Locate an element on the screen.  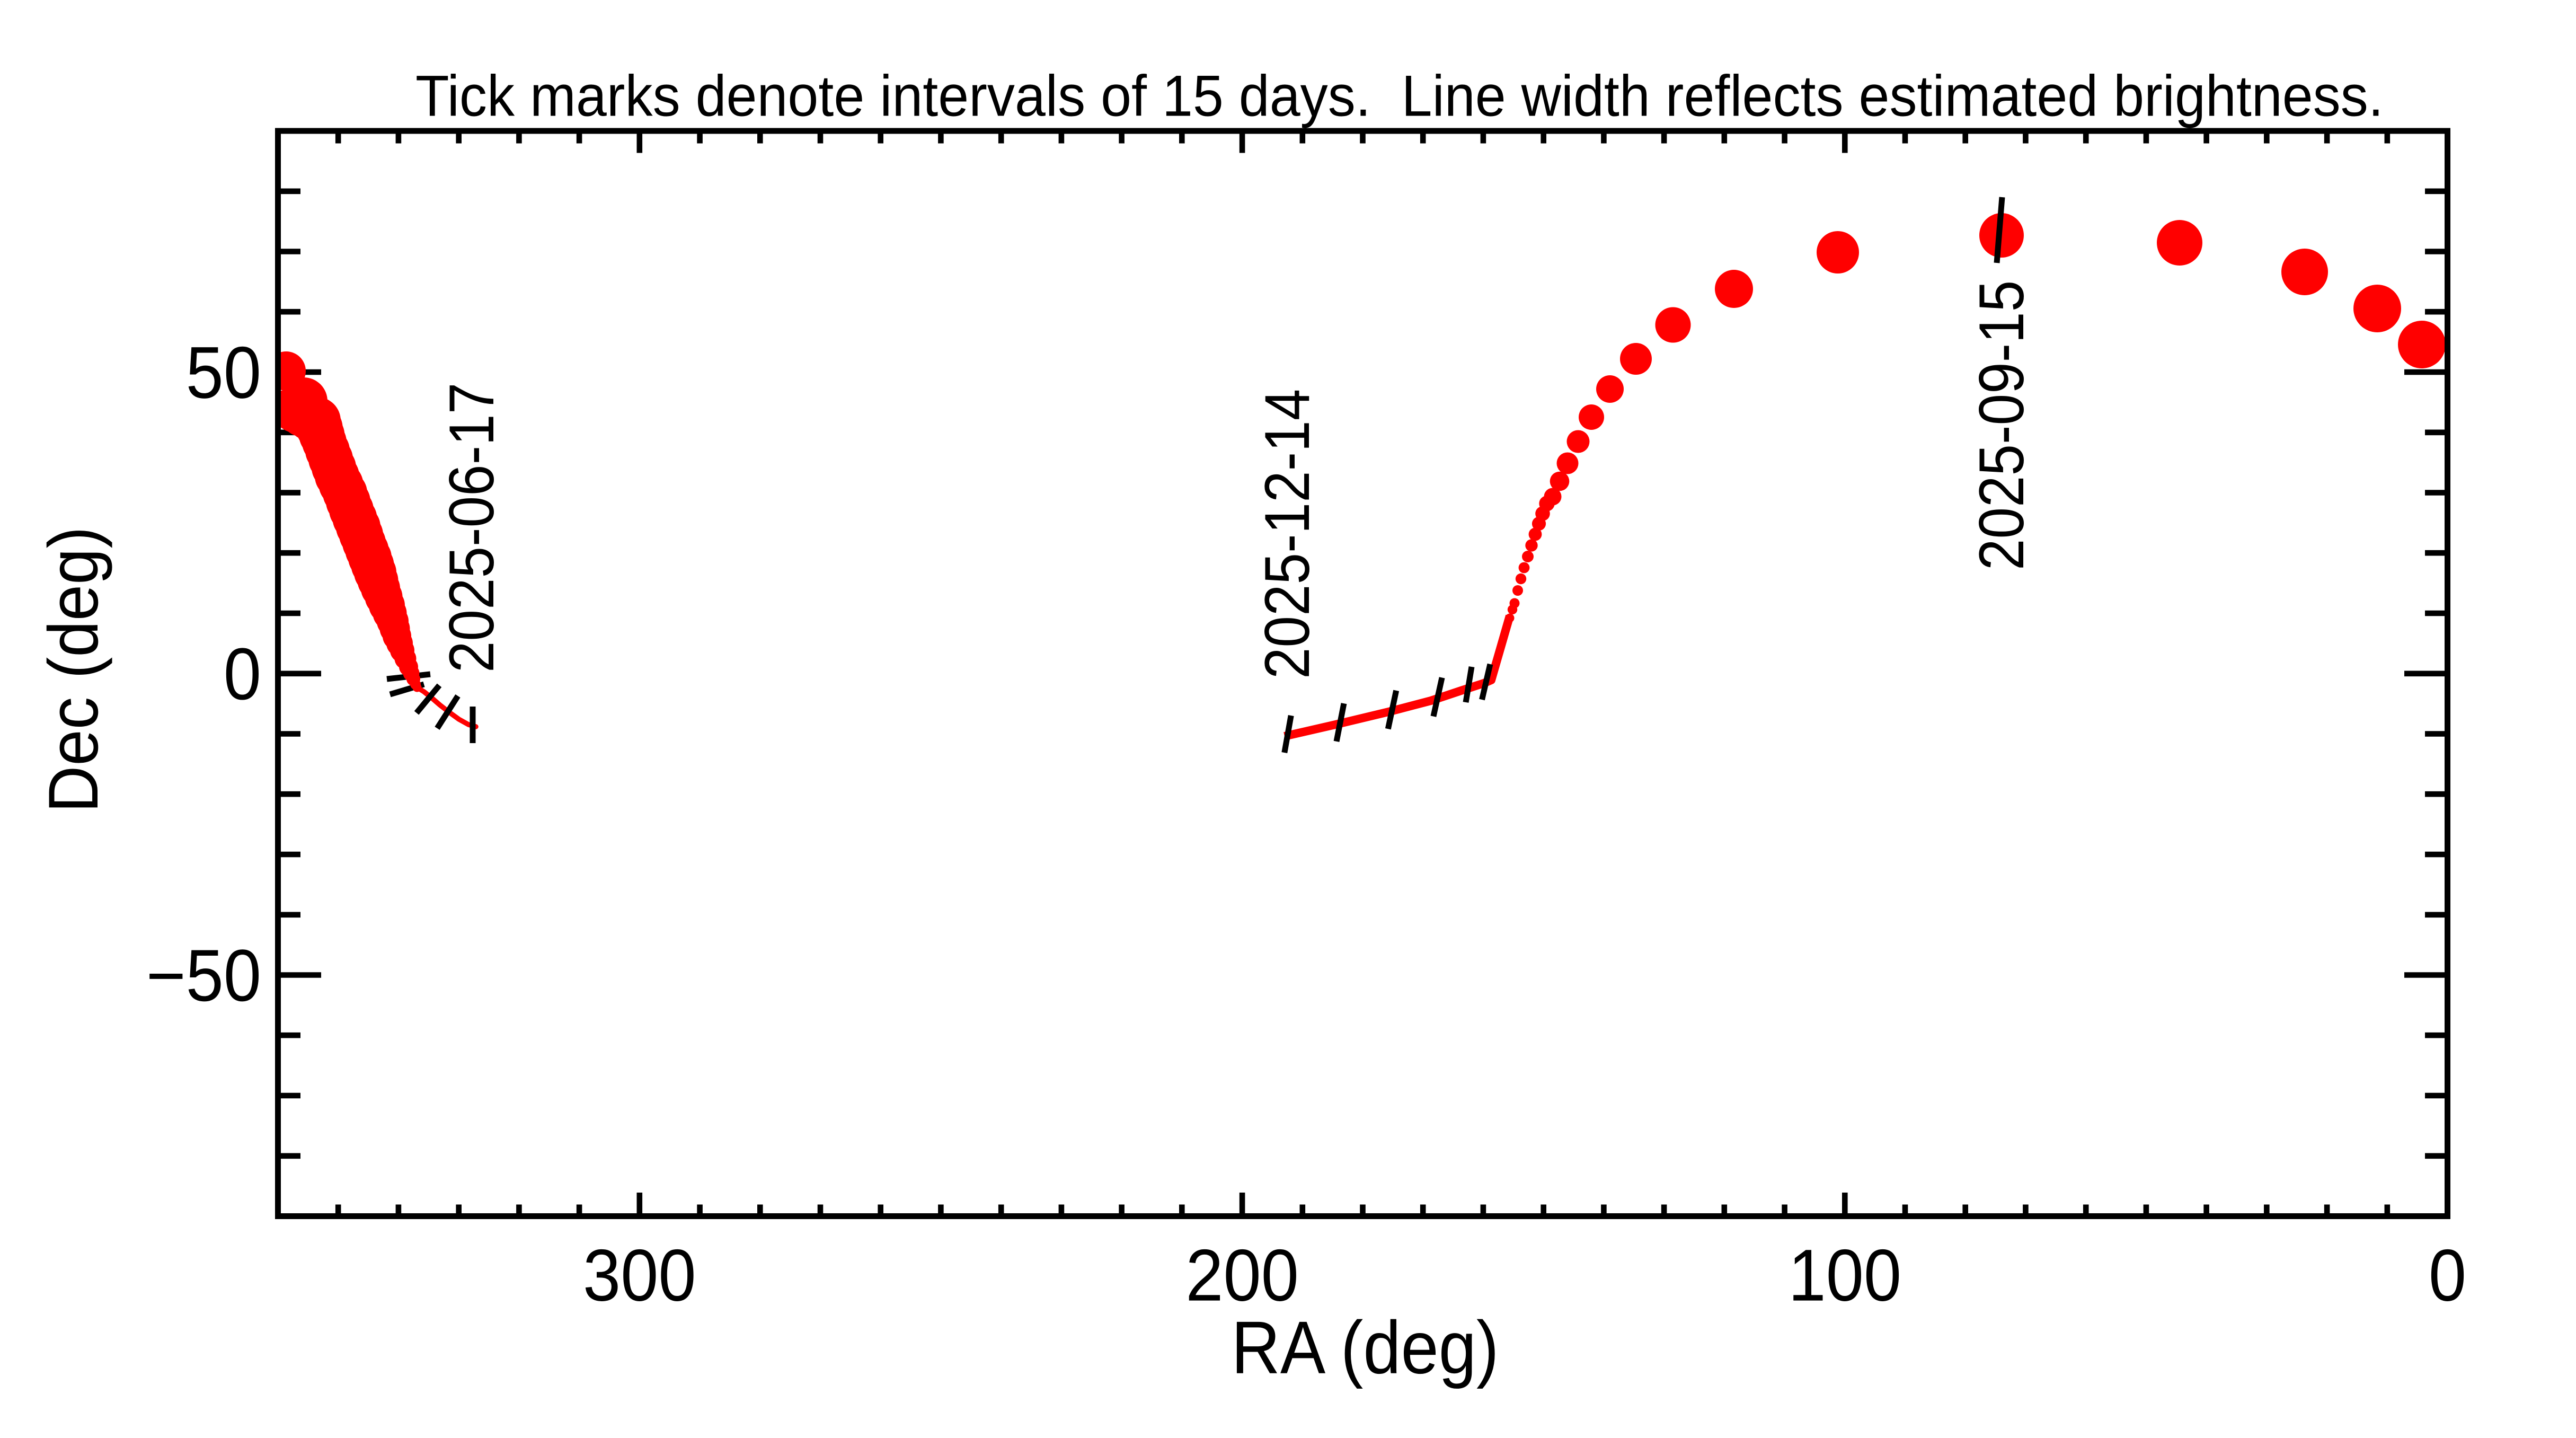
svg-text: Dec (deg) is located at coordinates (73, 670).